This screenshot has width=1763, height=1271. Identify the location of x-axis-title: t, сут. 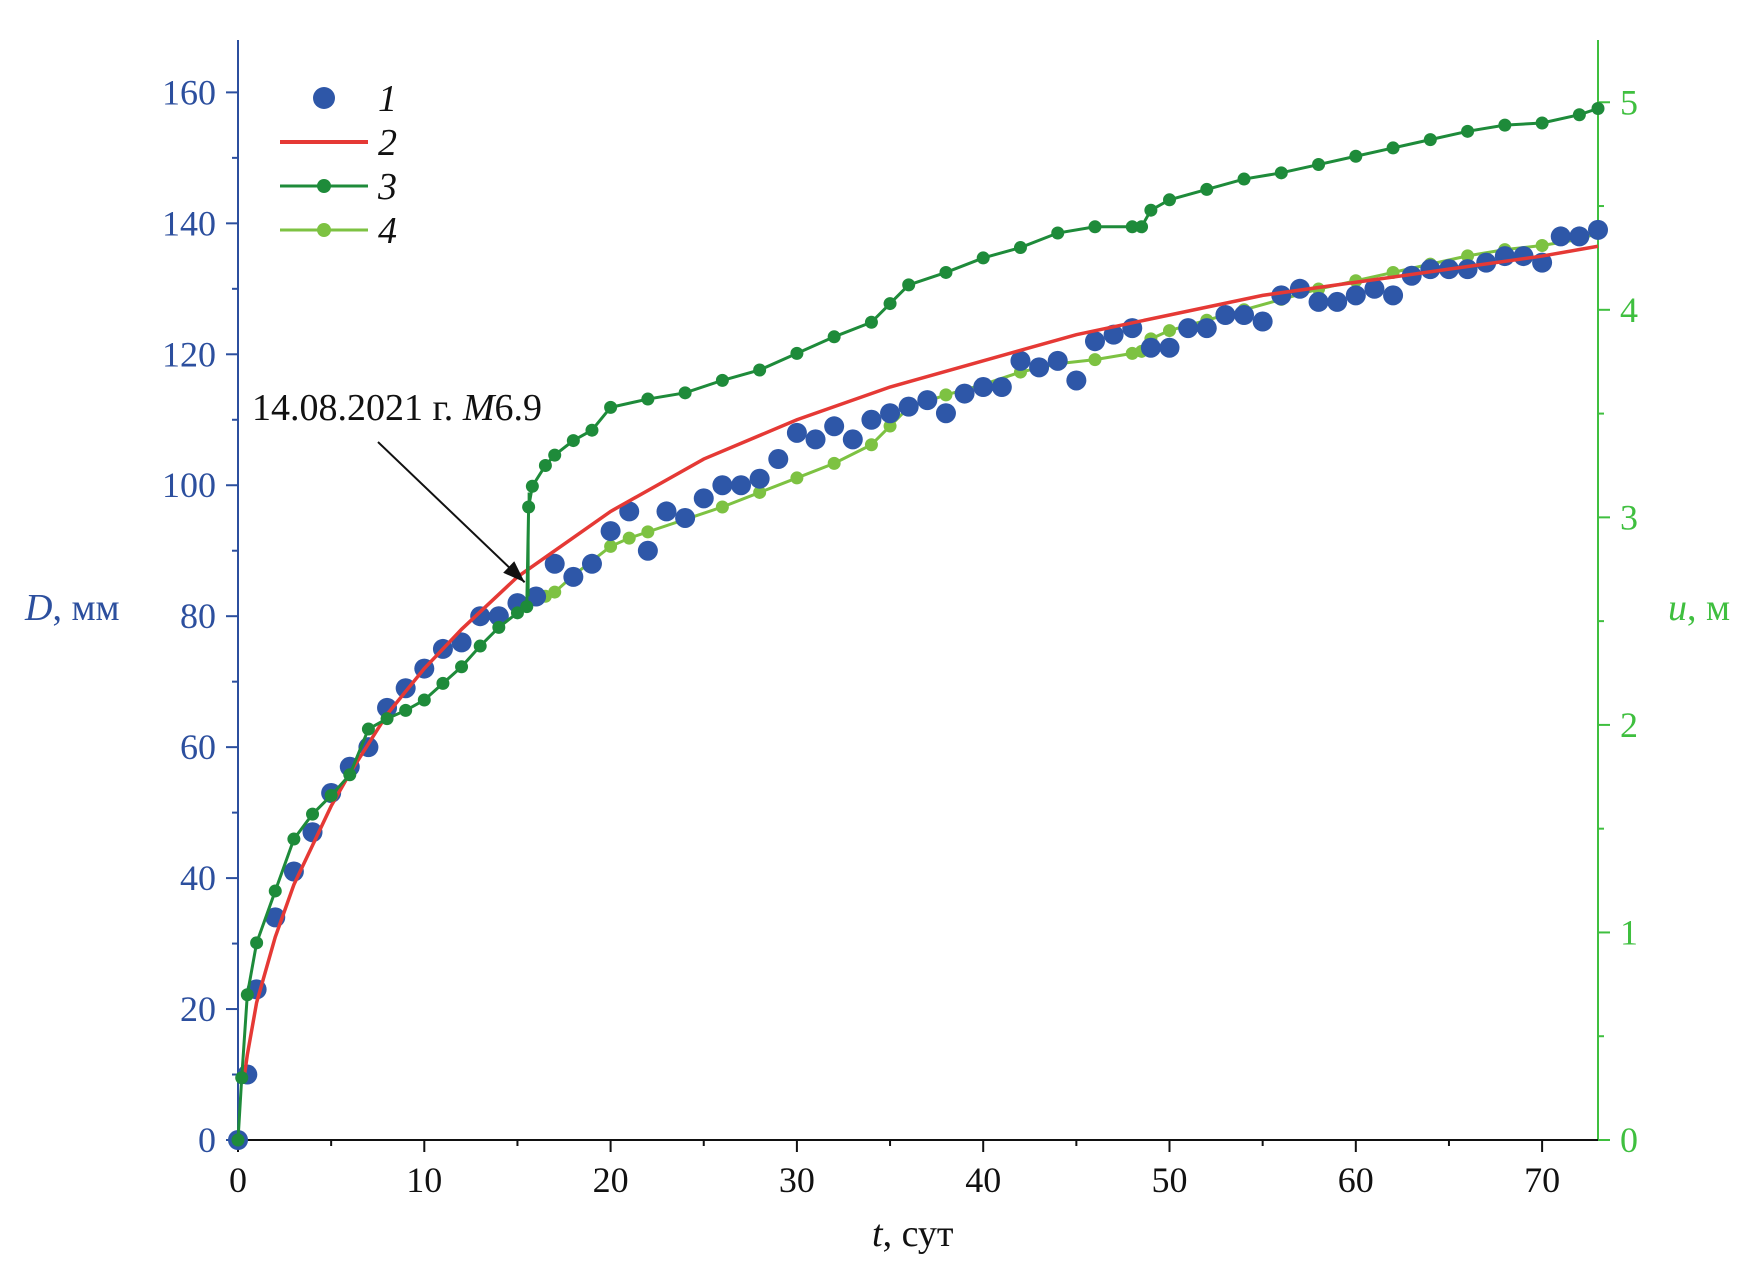
(913, 1234).